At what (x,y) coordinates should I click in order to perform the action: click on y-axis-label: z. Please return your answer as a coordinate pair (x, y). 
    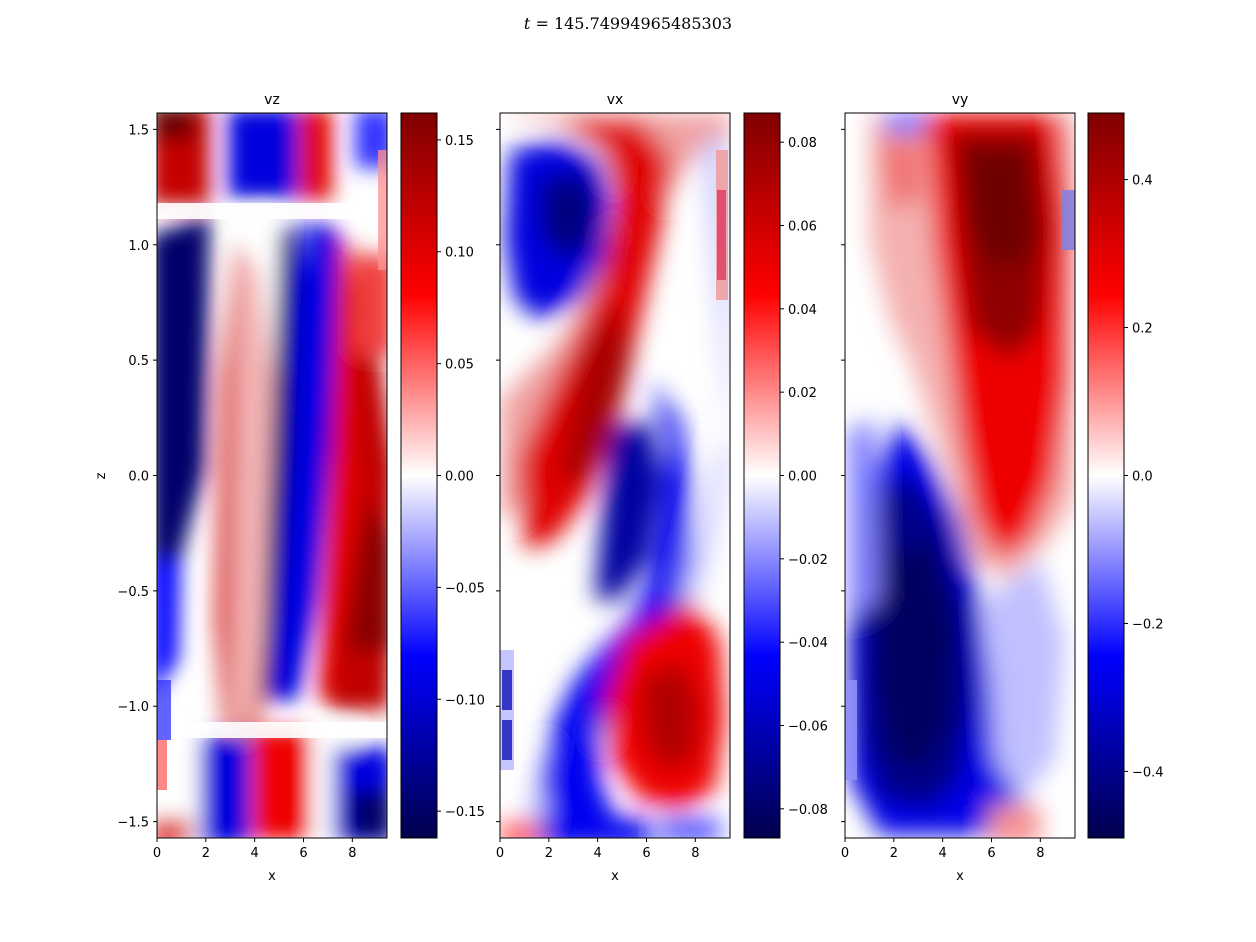
    Looking at the image, I should click on (101, 475).